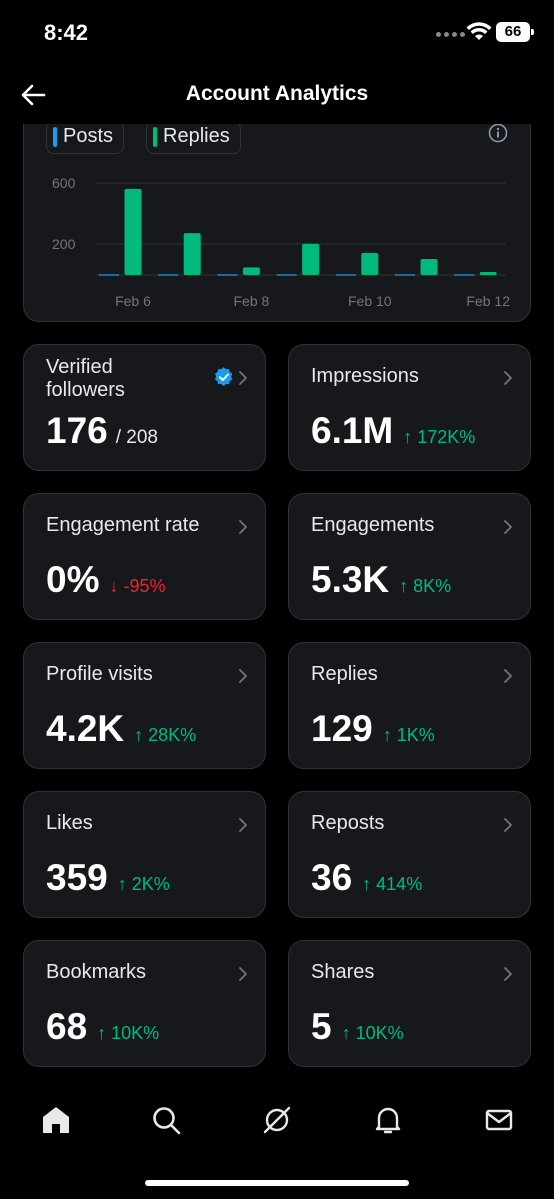 The image size is (554, 1199). What do you see at coordinates (281, 242) in the screenshot?
I see `activity-bar-chart: 600 200 Feb 6 Feb 8 Feb 10 Feb 12` at bounding box center [281, 242].